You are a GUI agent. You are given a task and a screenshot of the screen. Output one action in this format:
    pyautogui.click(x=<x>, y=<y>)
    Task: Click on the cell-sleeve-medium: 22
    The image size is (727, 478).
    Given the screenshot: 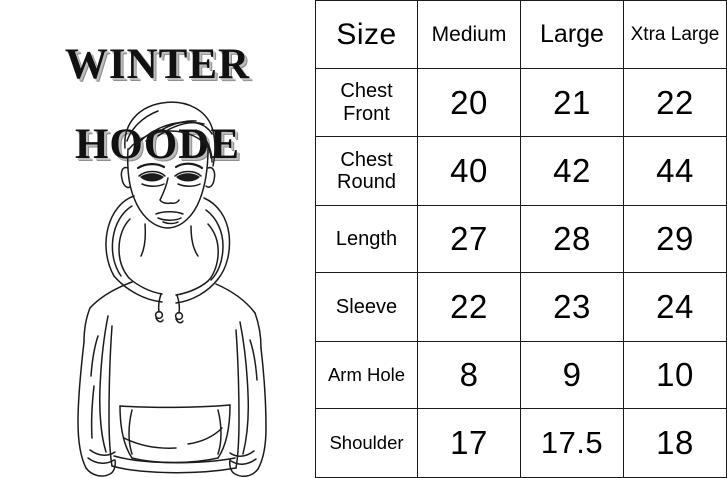 What is the action you would take?
    pyautogui.click(x=469, y=307)
    